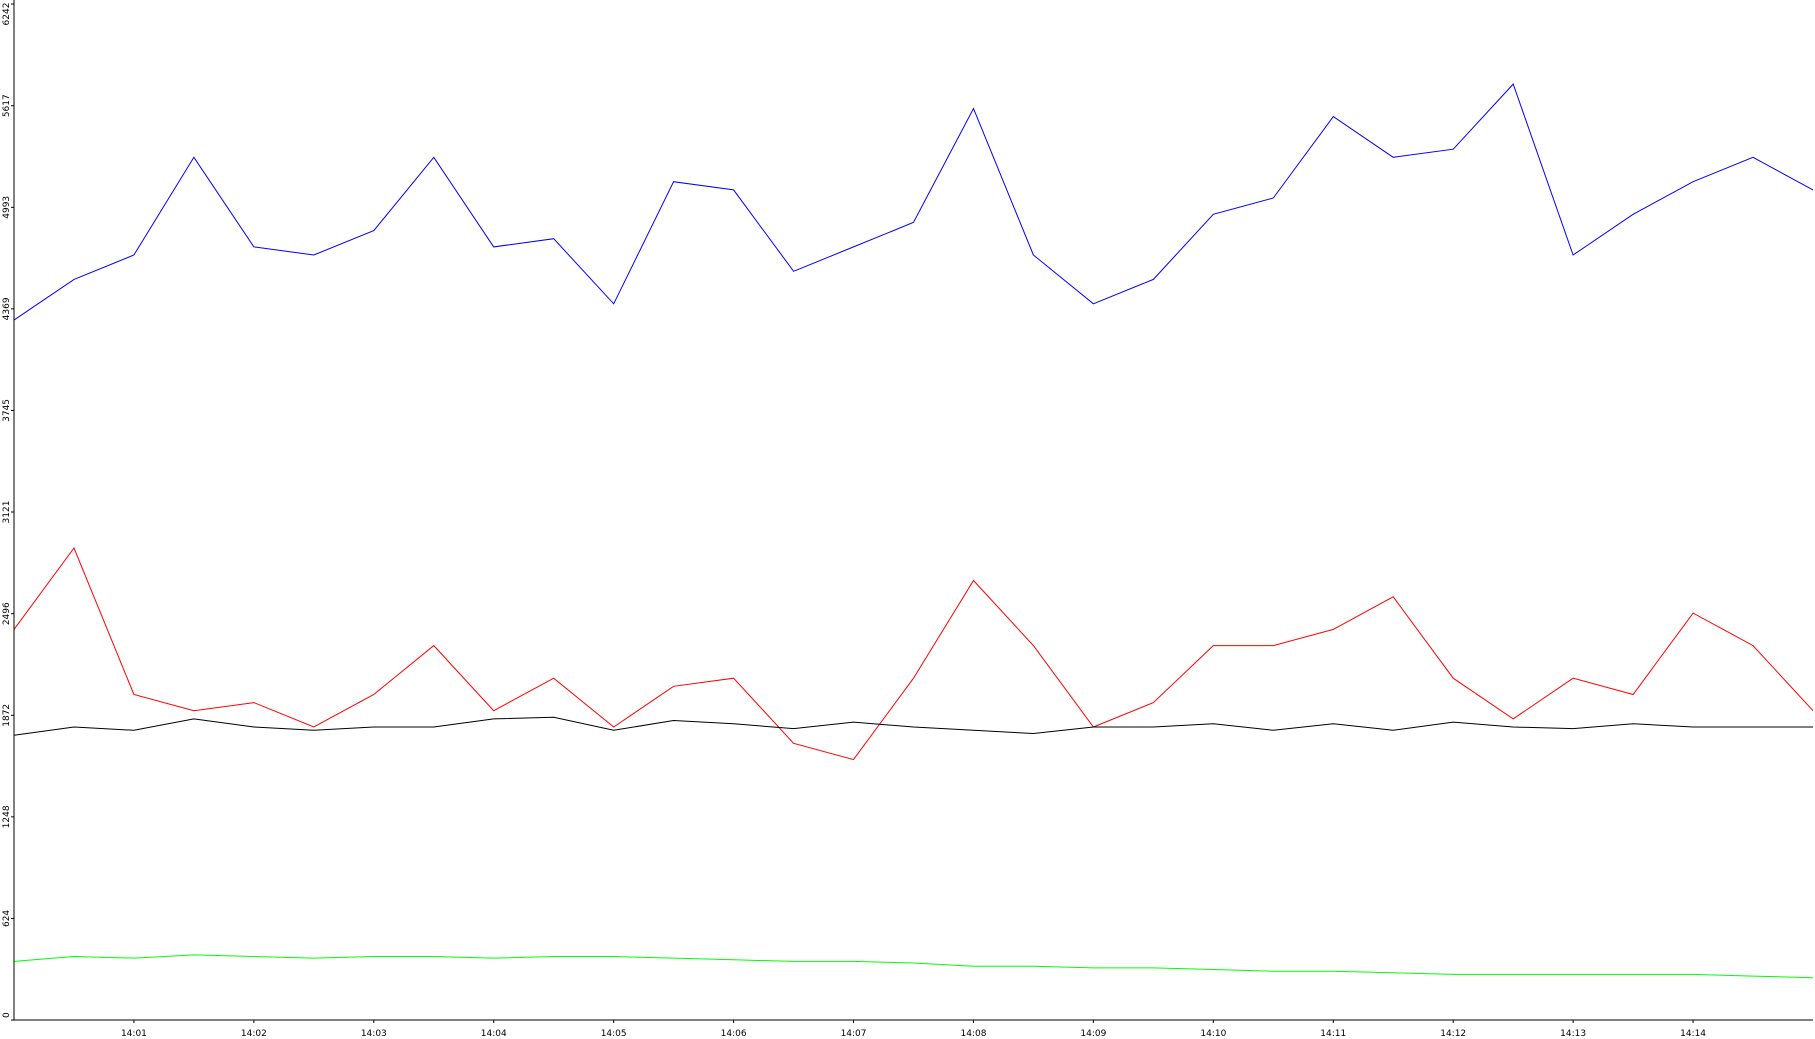  What do you see at coordinates (973, 1034) in the screenshot?
I see `x-tick-label: 14:08` at bounding box center [973, 1034].